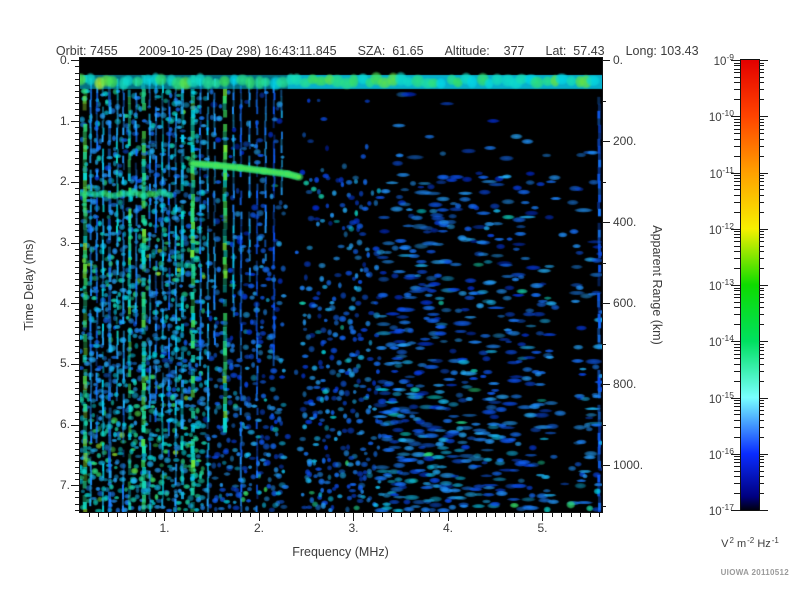 The width and height of the screenshot is (800, 600). Describe the element at coordinates (715, 343) in the screenshot. I see `cb-label-base: 10` at that location.